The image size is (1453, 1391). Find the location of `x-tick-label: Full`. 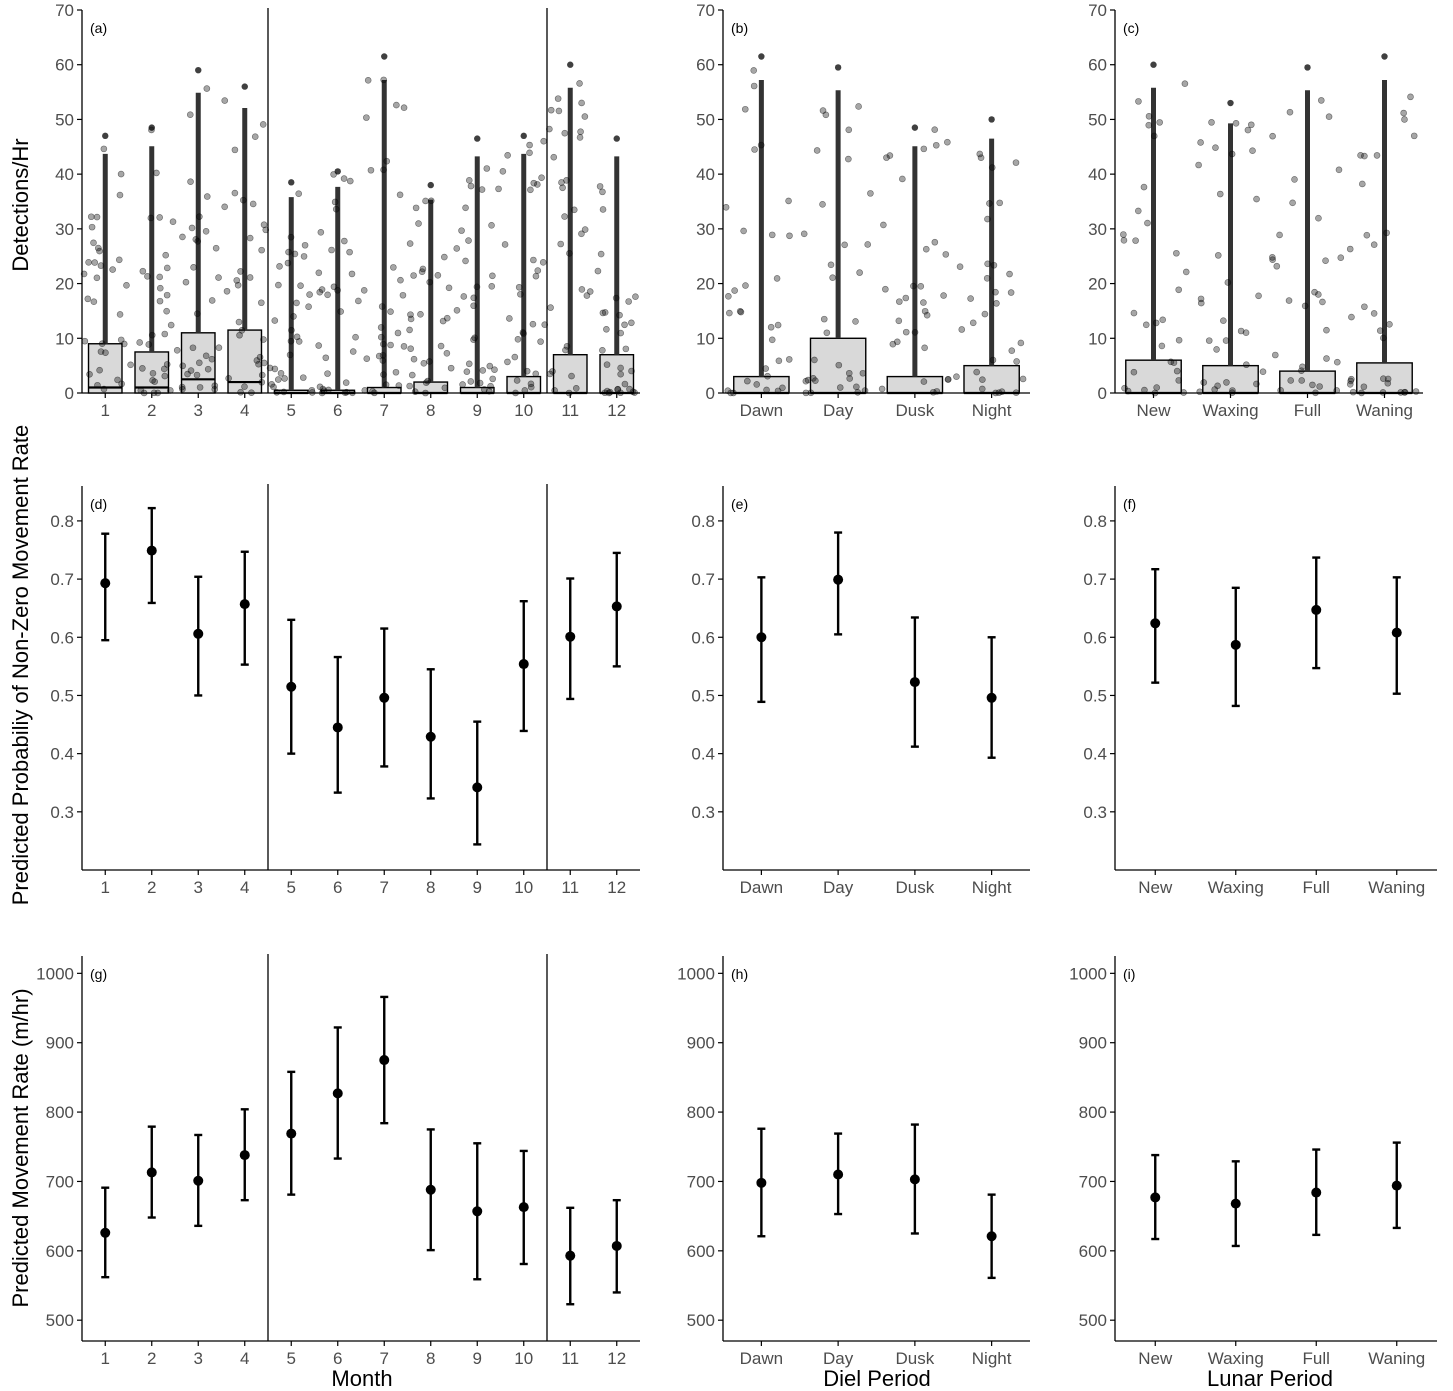

x-tick-label: Full is located at coordinates (1307, 410).